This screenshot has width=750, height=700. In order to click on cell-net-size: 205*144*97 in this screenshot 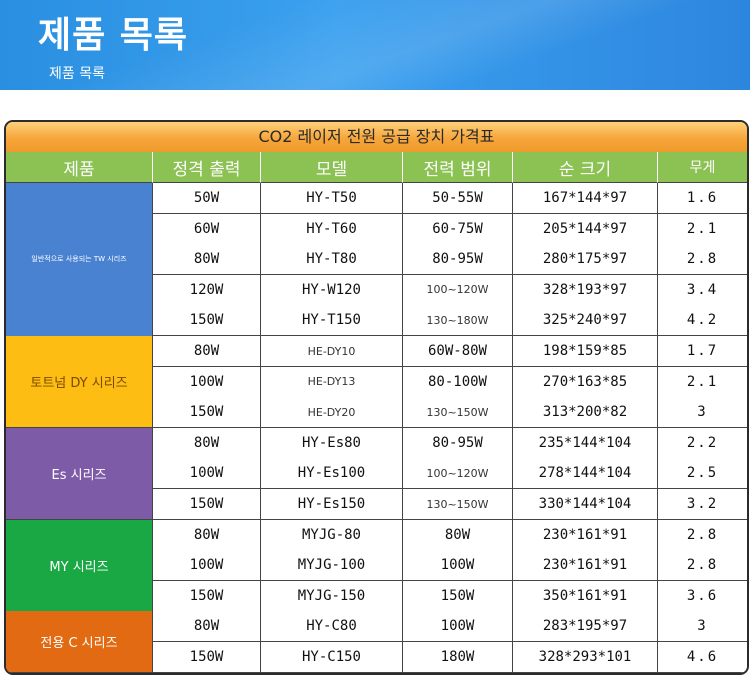, I will do `click(585, 229)`.